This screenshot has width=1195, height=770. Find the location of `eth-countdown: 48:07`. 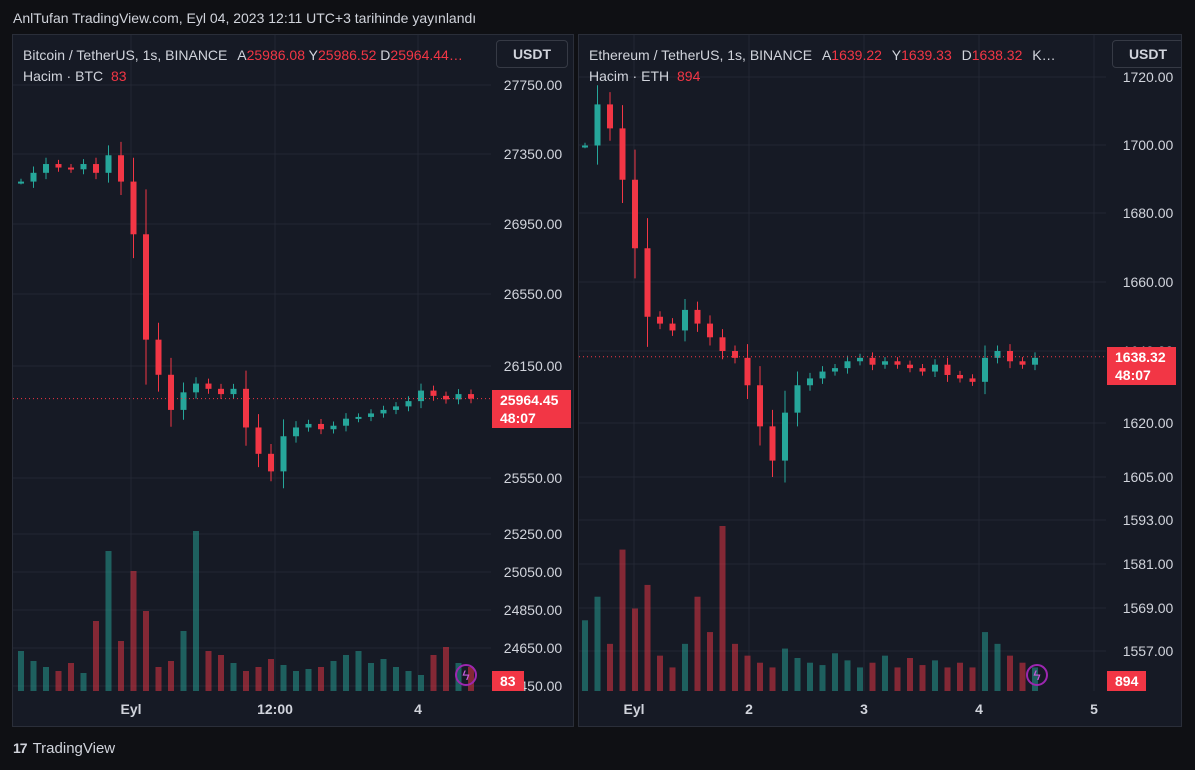

eth-countdown: 48:07 is located at coordinates (1133, 375).